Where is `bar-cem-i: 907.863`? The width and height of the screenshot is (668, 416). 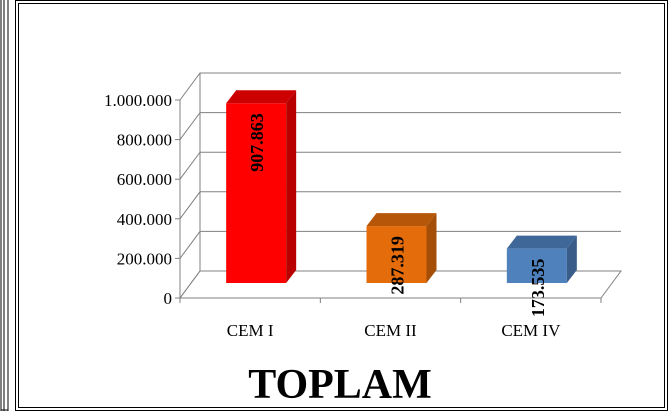 bar-cem-i: 907.863 is located at coordinates (261, 186).